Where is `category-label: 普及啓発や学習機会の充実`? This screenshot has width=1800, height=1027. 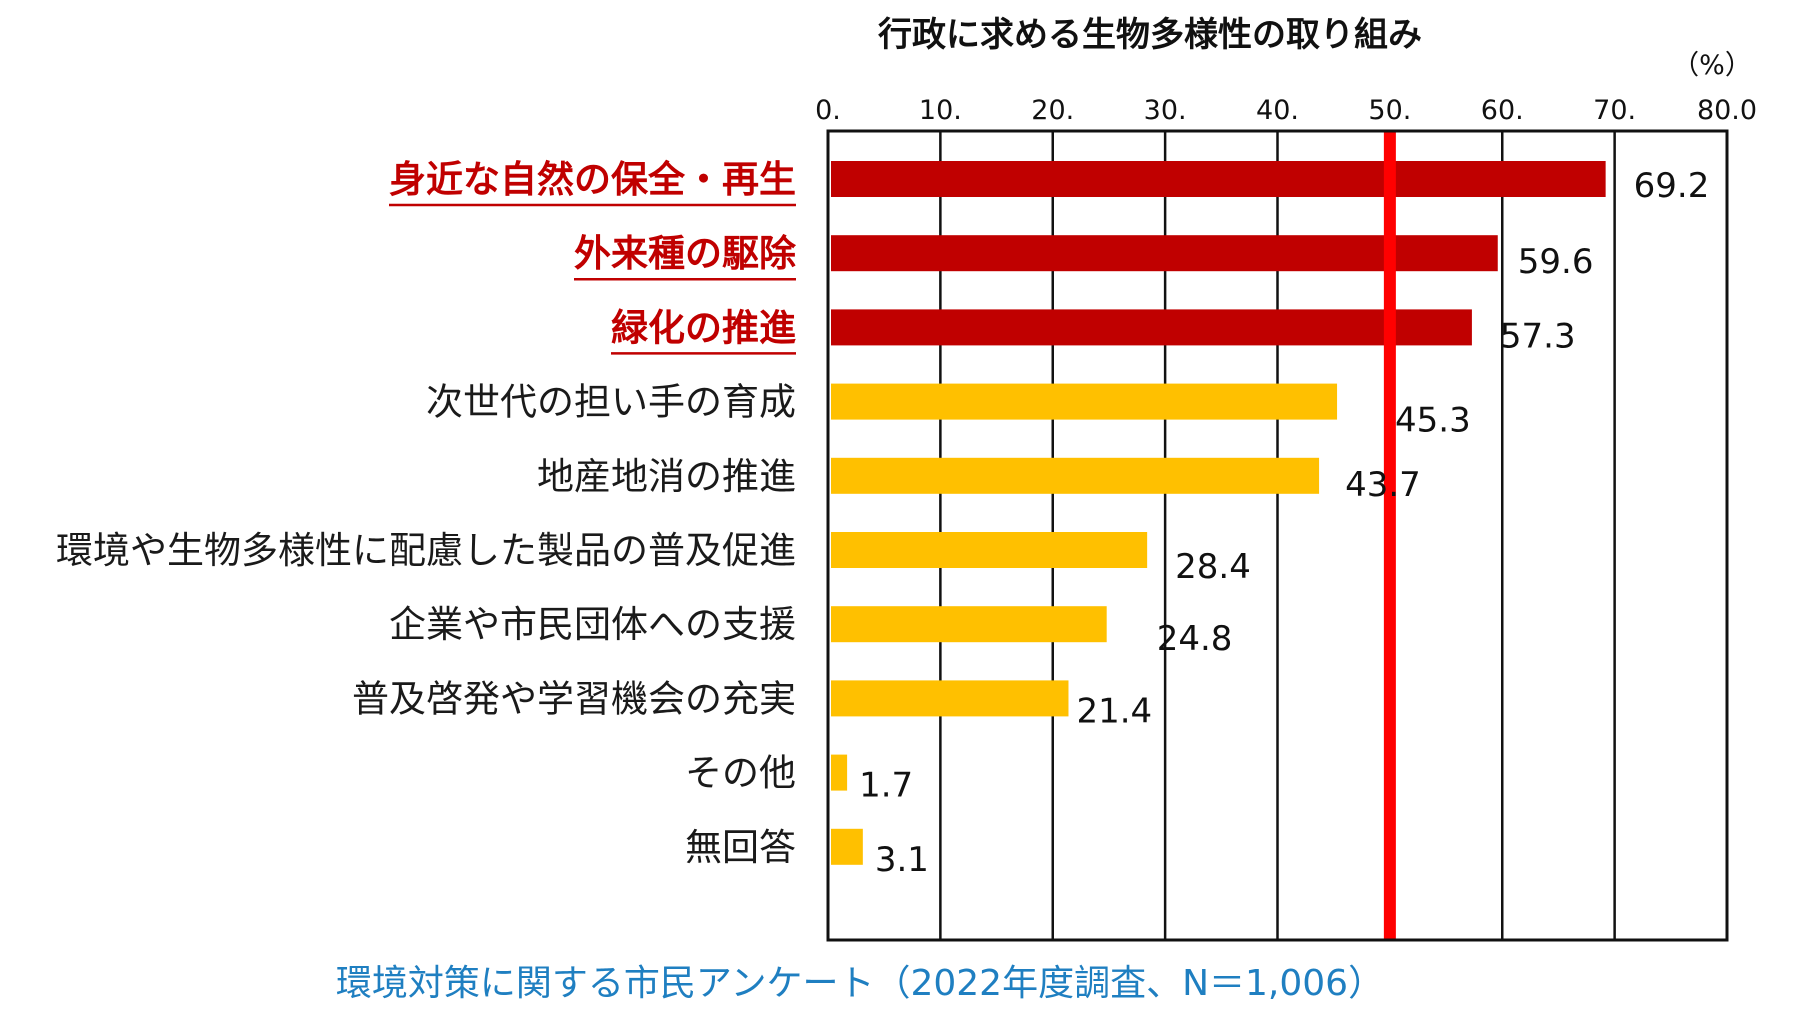
category-label: 普及啓発や学習機会の充実 is located at coordinates (574, 698).